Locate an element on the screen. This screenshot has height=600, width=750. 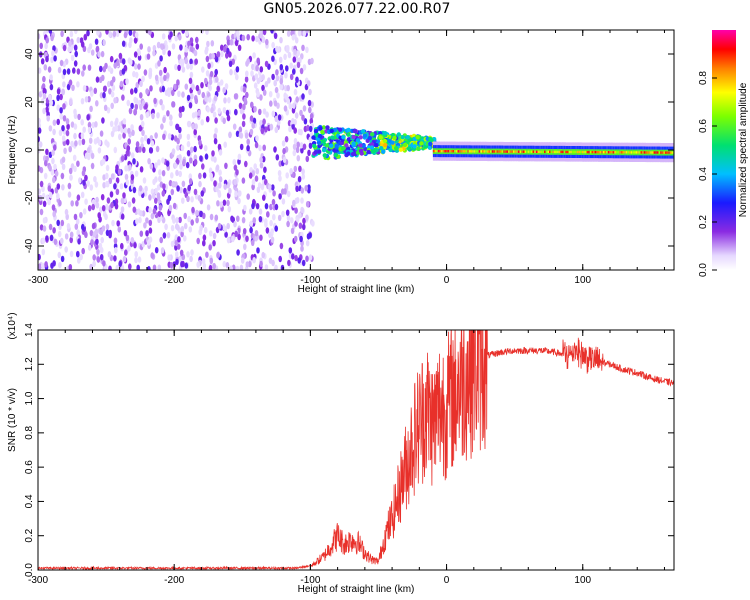
y-tick-label: 0.6 is located at coordinates (29, 467).